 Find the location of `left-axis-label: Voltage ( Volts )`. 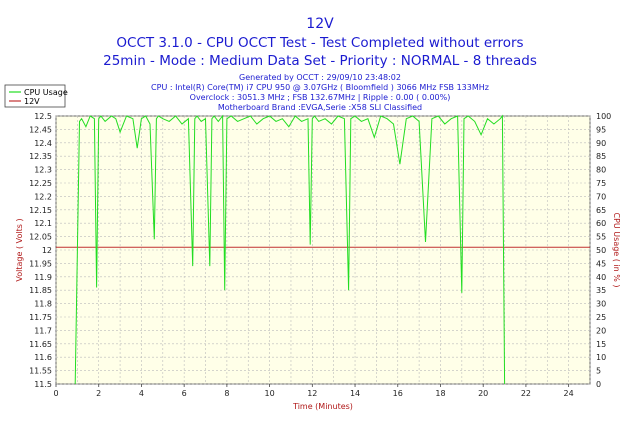

left-axis-label: Voltage ( Volts ) is located at coordinates (19, 249).